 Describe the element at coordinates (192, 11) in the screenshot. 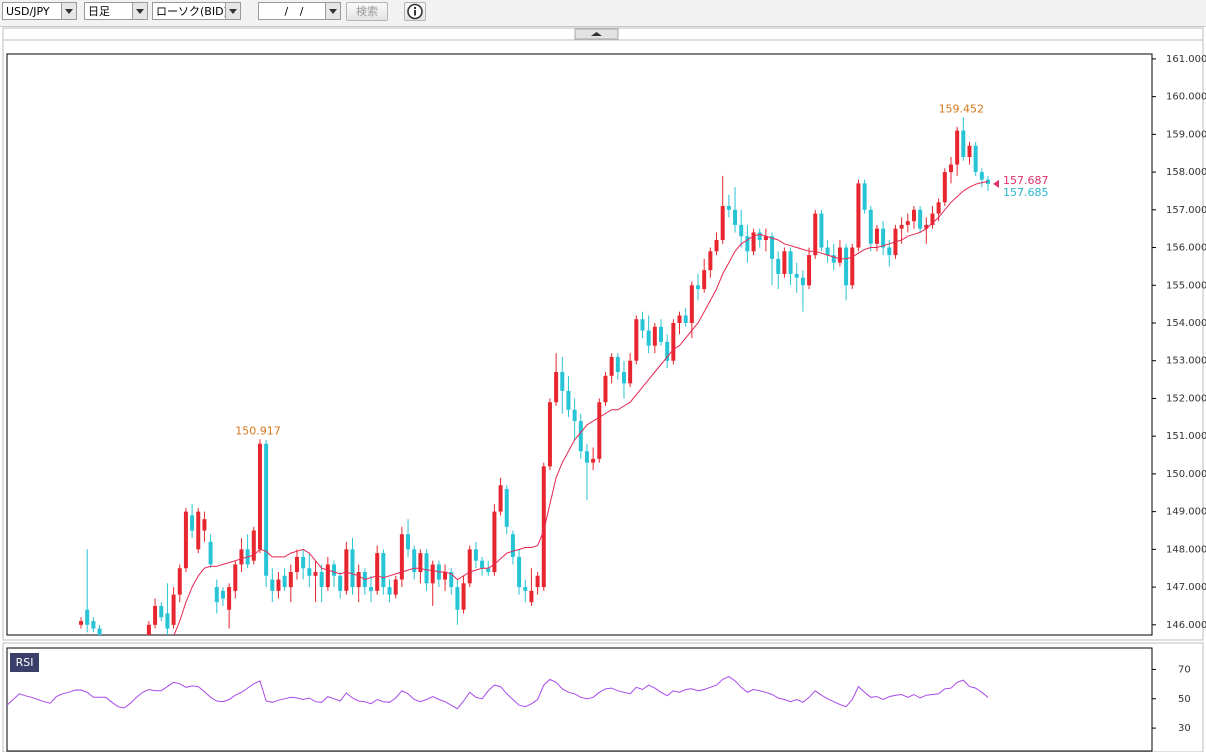

I see `chart-kind-text: ローソク(BID)` at that location.